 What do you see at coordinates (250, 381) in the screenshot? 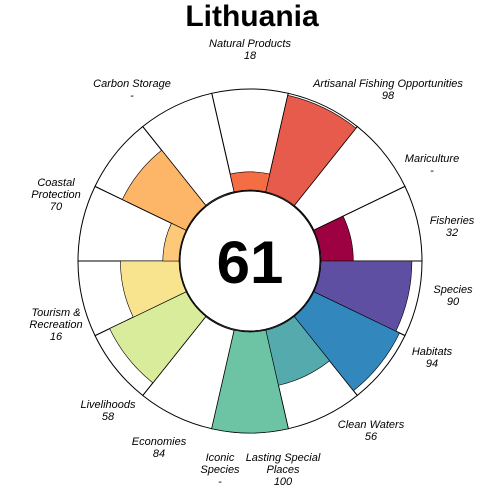
I see `petal-lasting-special-places` at bounding box center [250, 381].